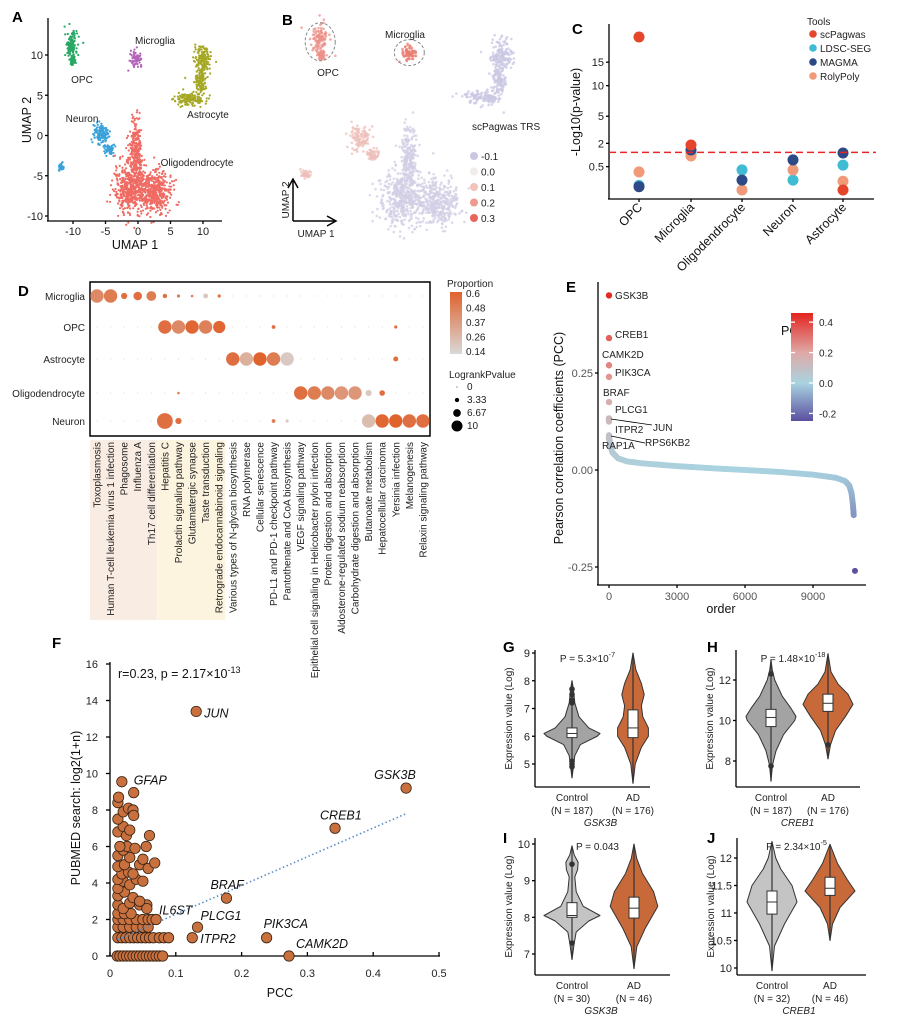  What do you see at coordinates (335, 828) in the screenshot?
I see `gene-point-creb1` at bounding box center [335, 828].